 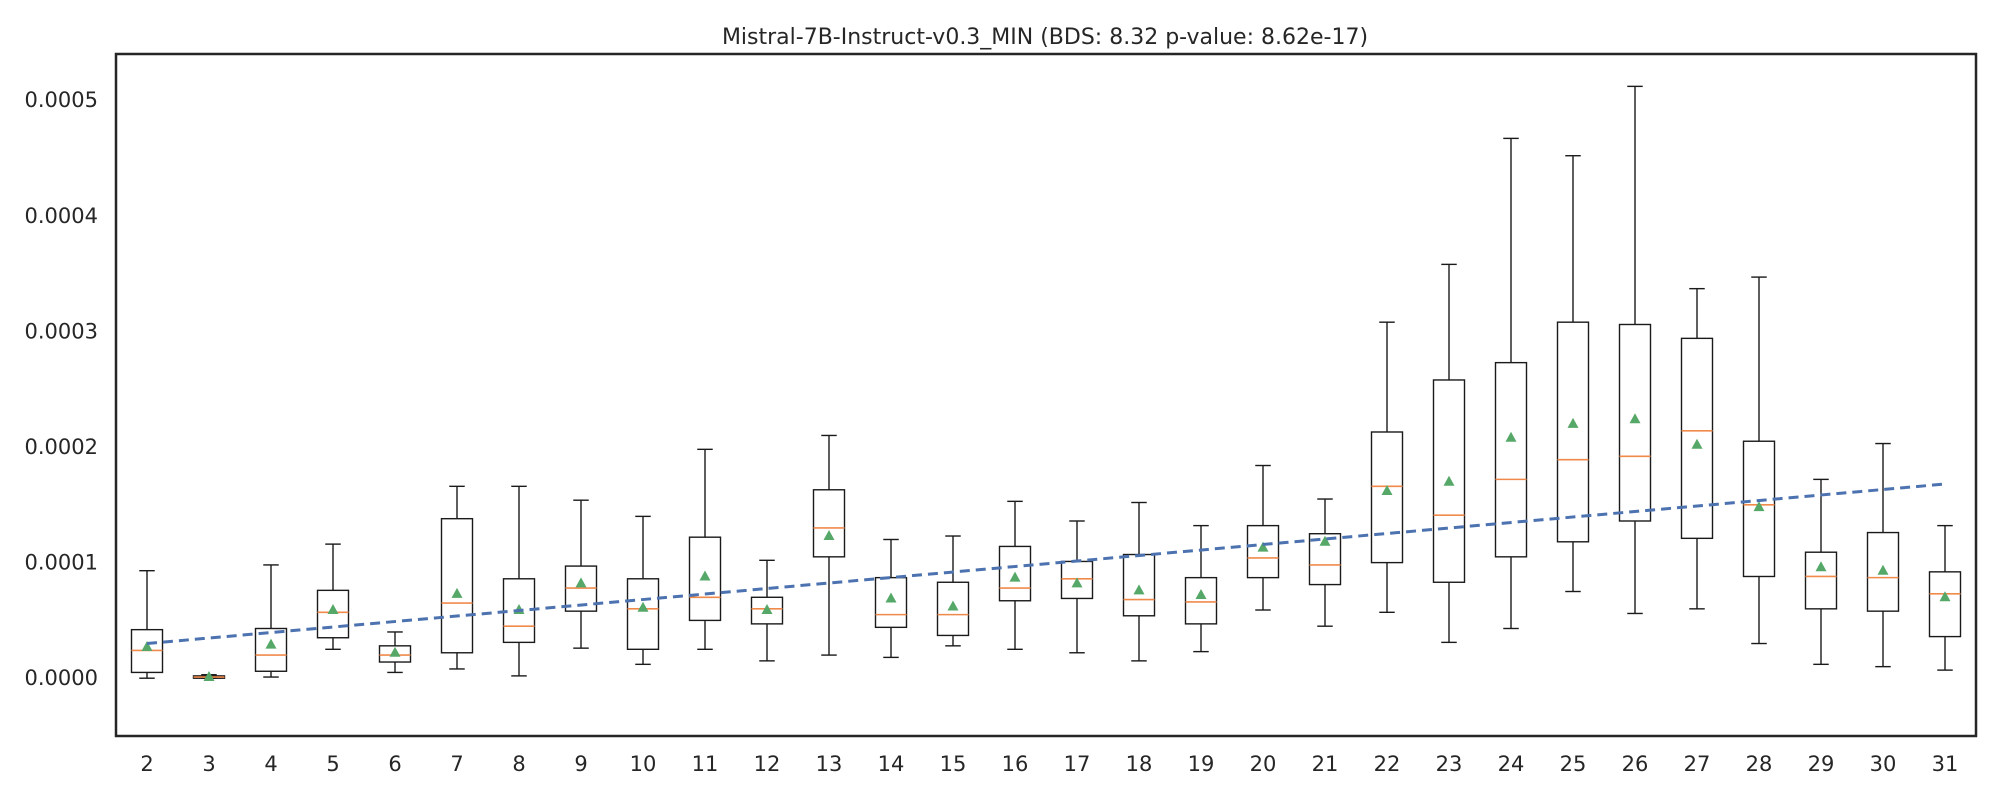 What do you see at coordinates (1201, 764) in the screenshot?
I see `x-tick-label: 19` at bounding box center [1201, 764].